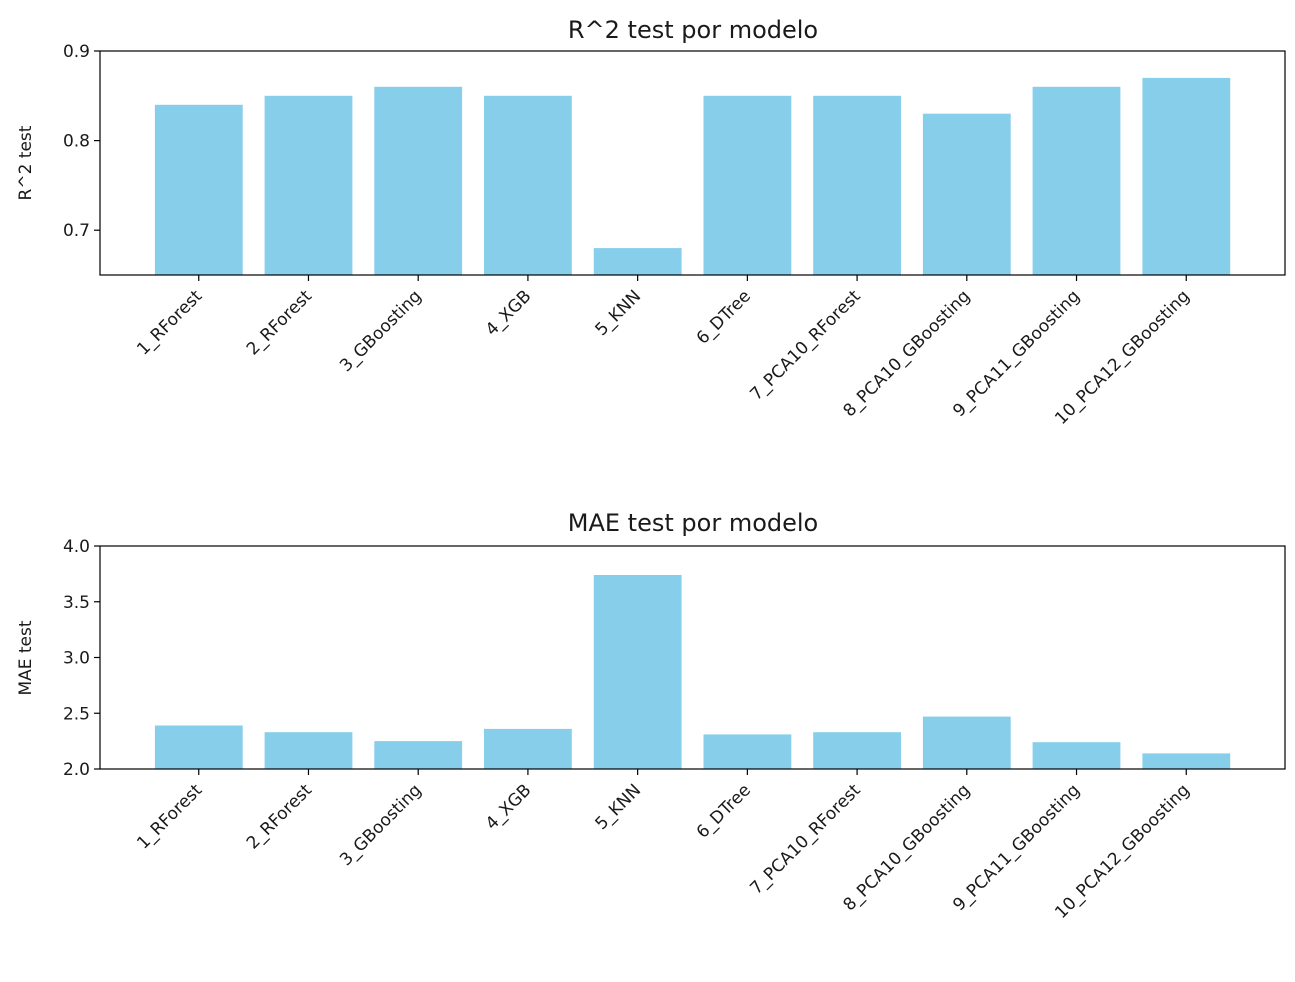  Describe the element at coordinates (26, 657) in the screenshot. I see `y-axis-label: MAE test` at that location.